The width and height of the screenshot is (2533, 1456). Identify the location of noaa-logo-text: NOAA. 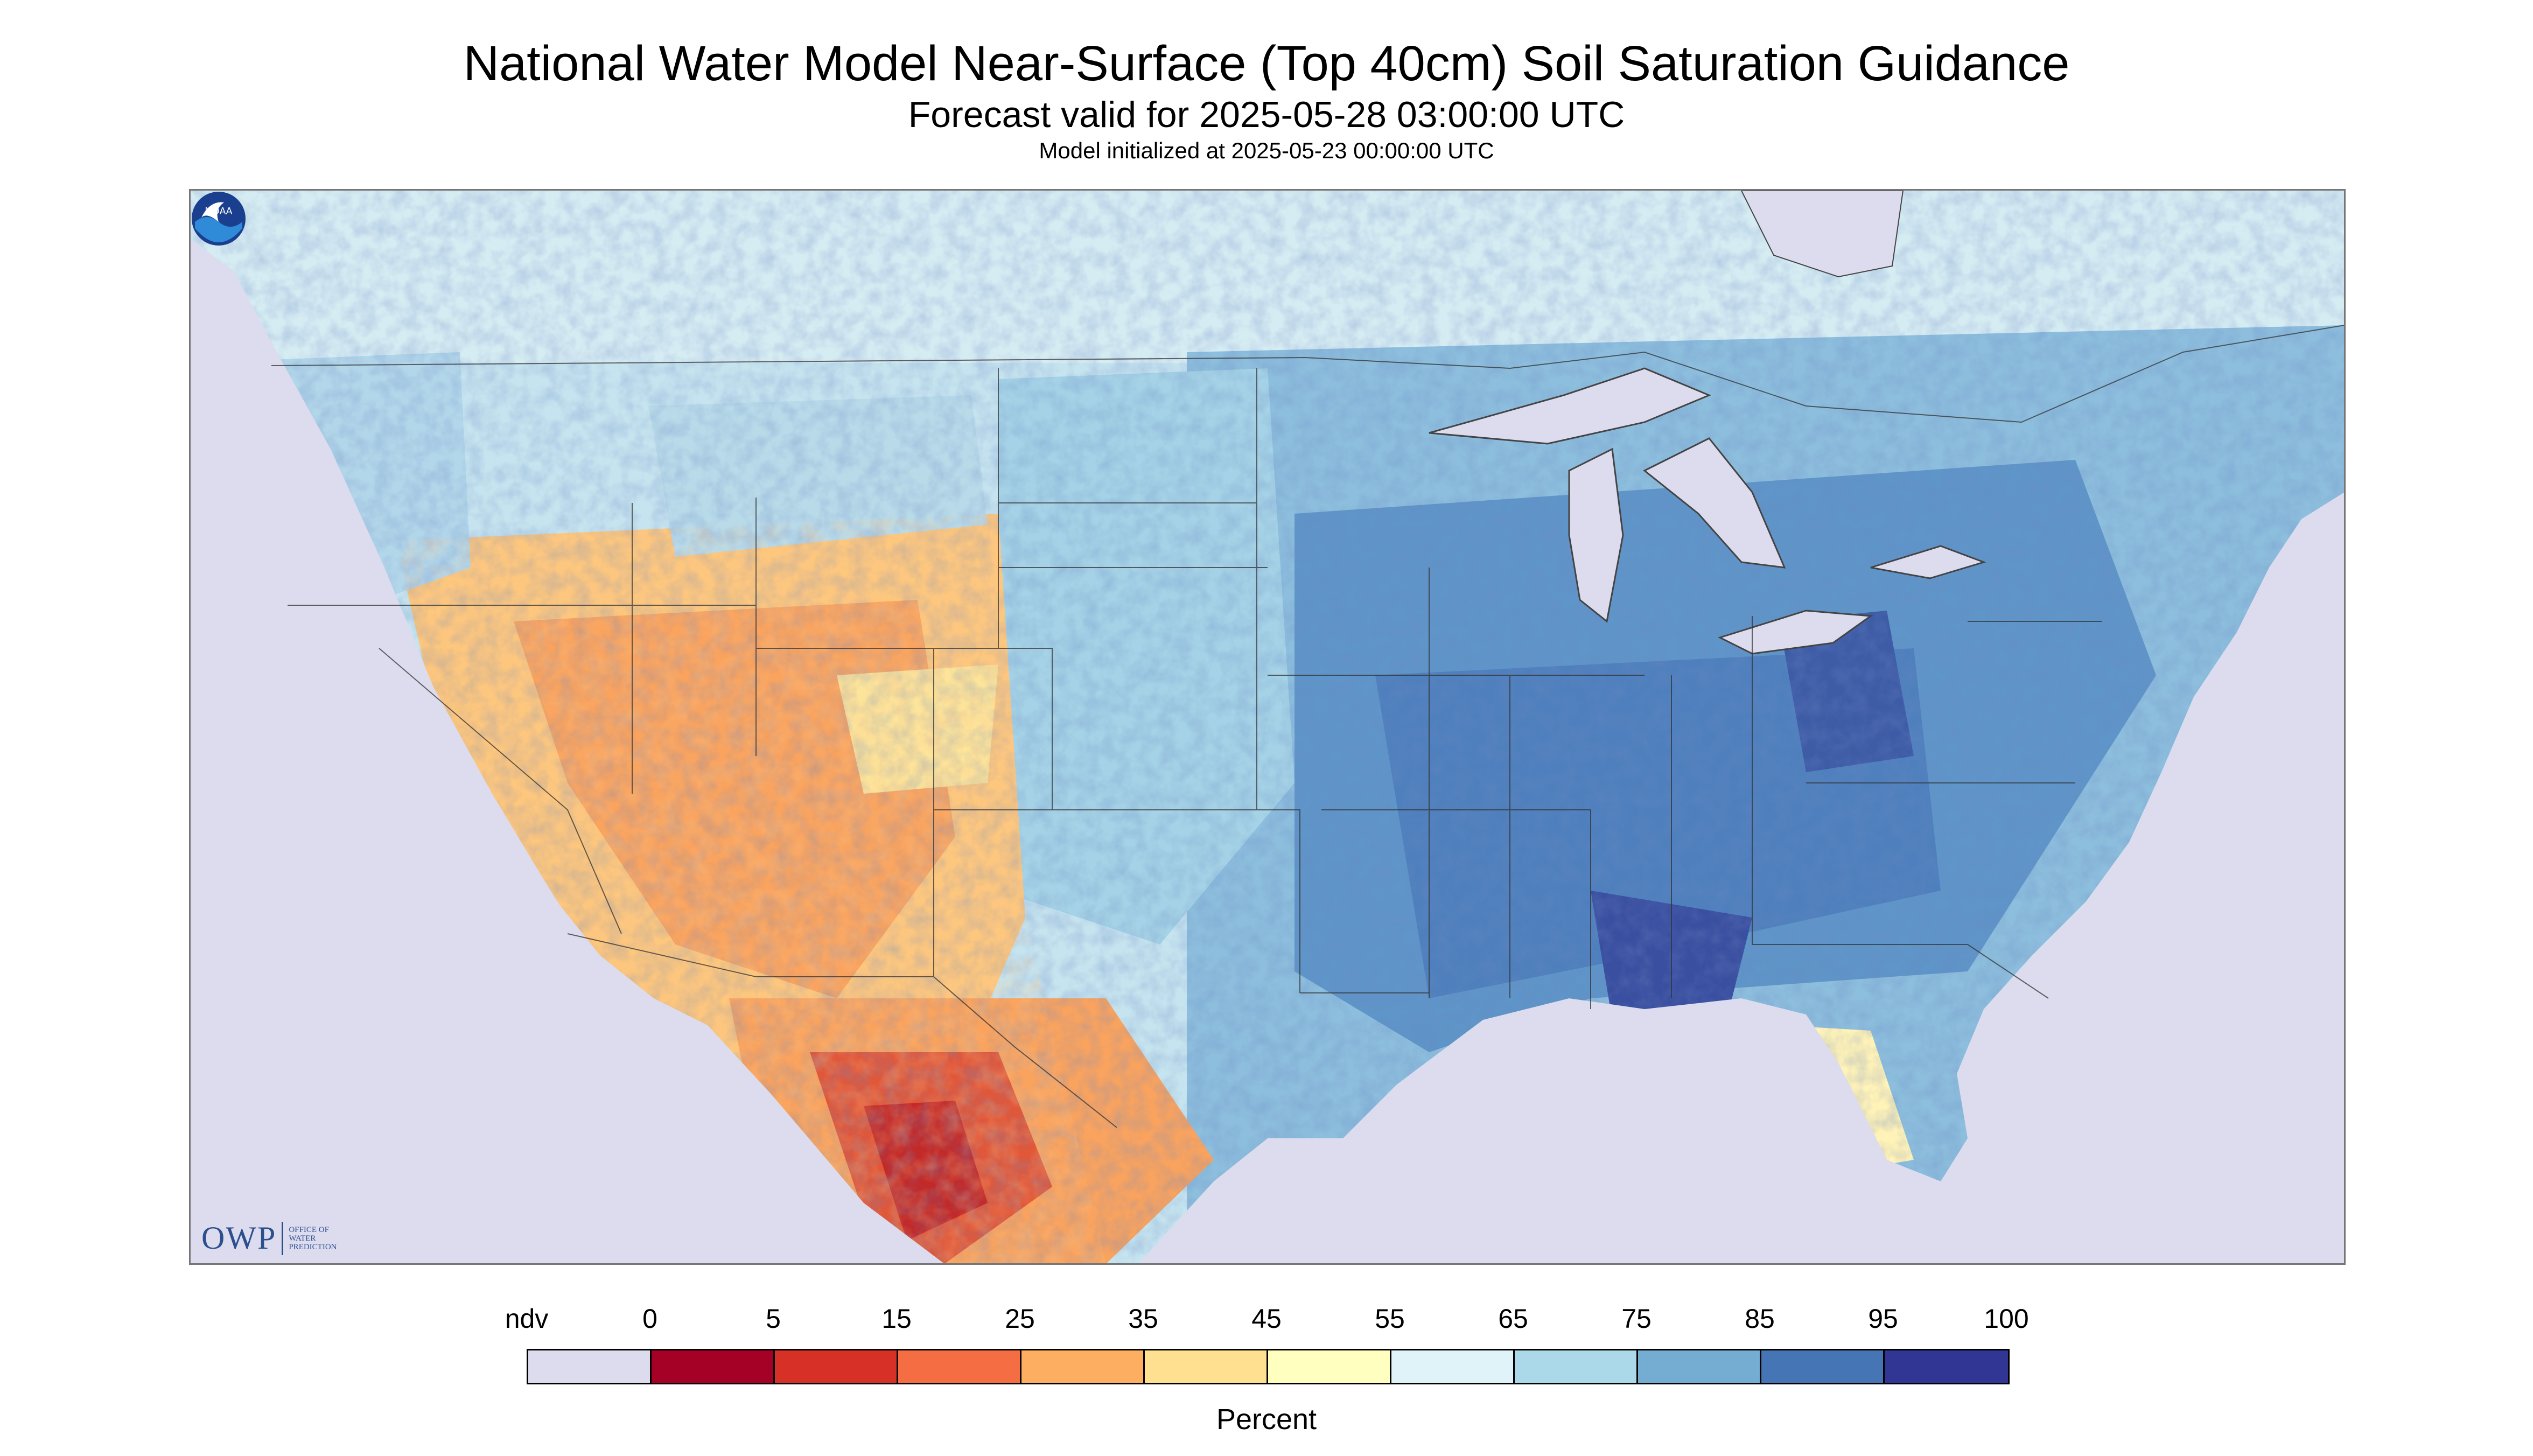
(218, 211).